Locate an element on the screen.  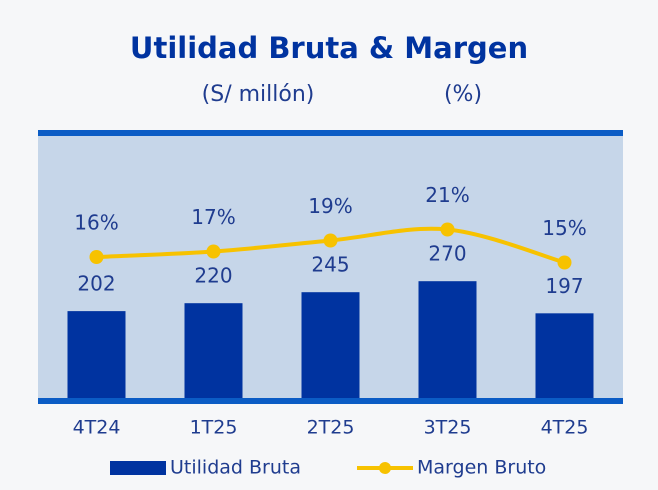
data-label: 197 is located at coordinates (564, 286).